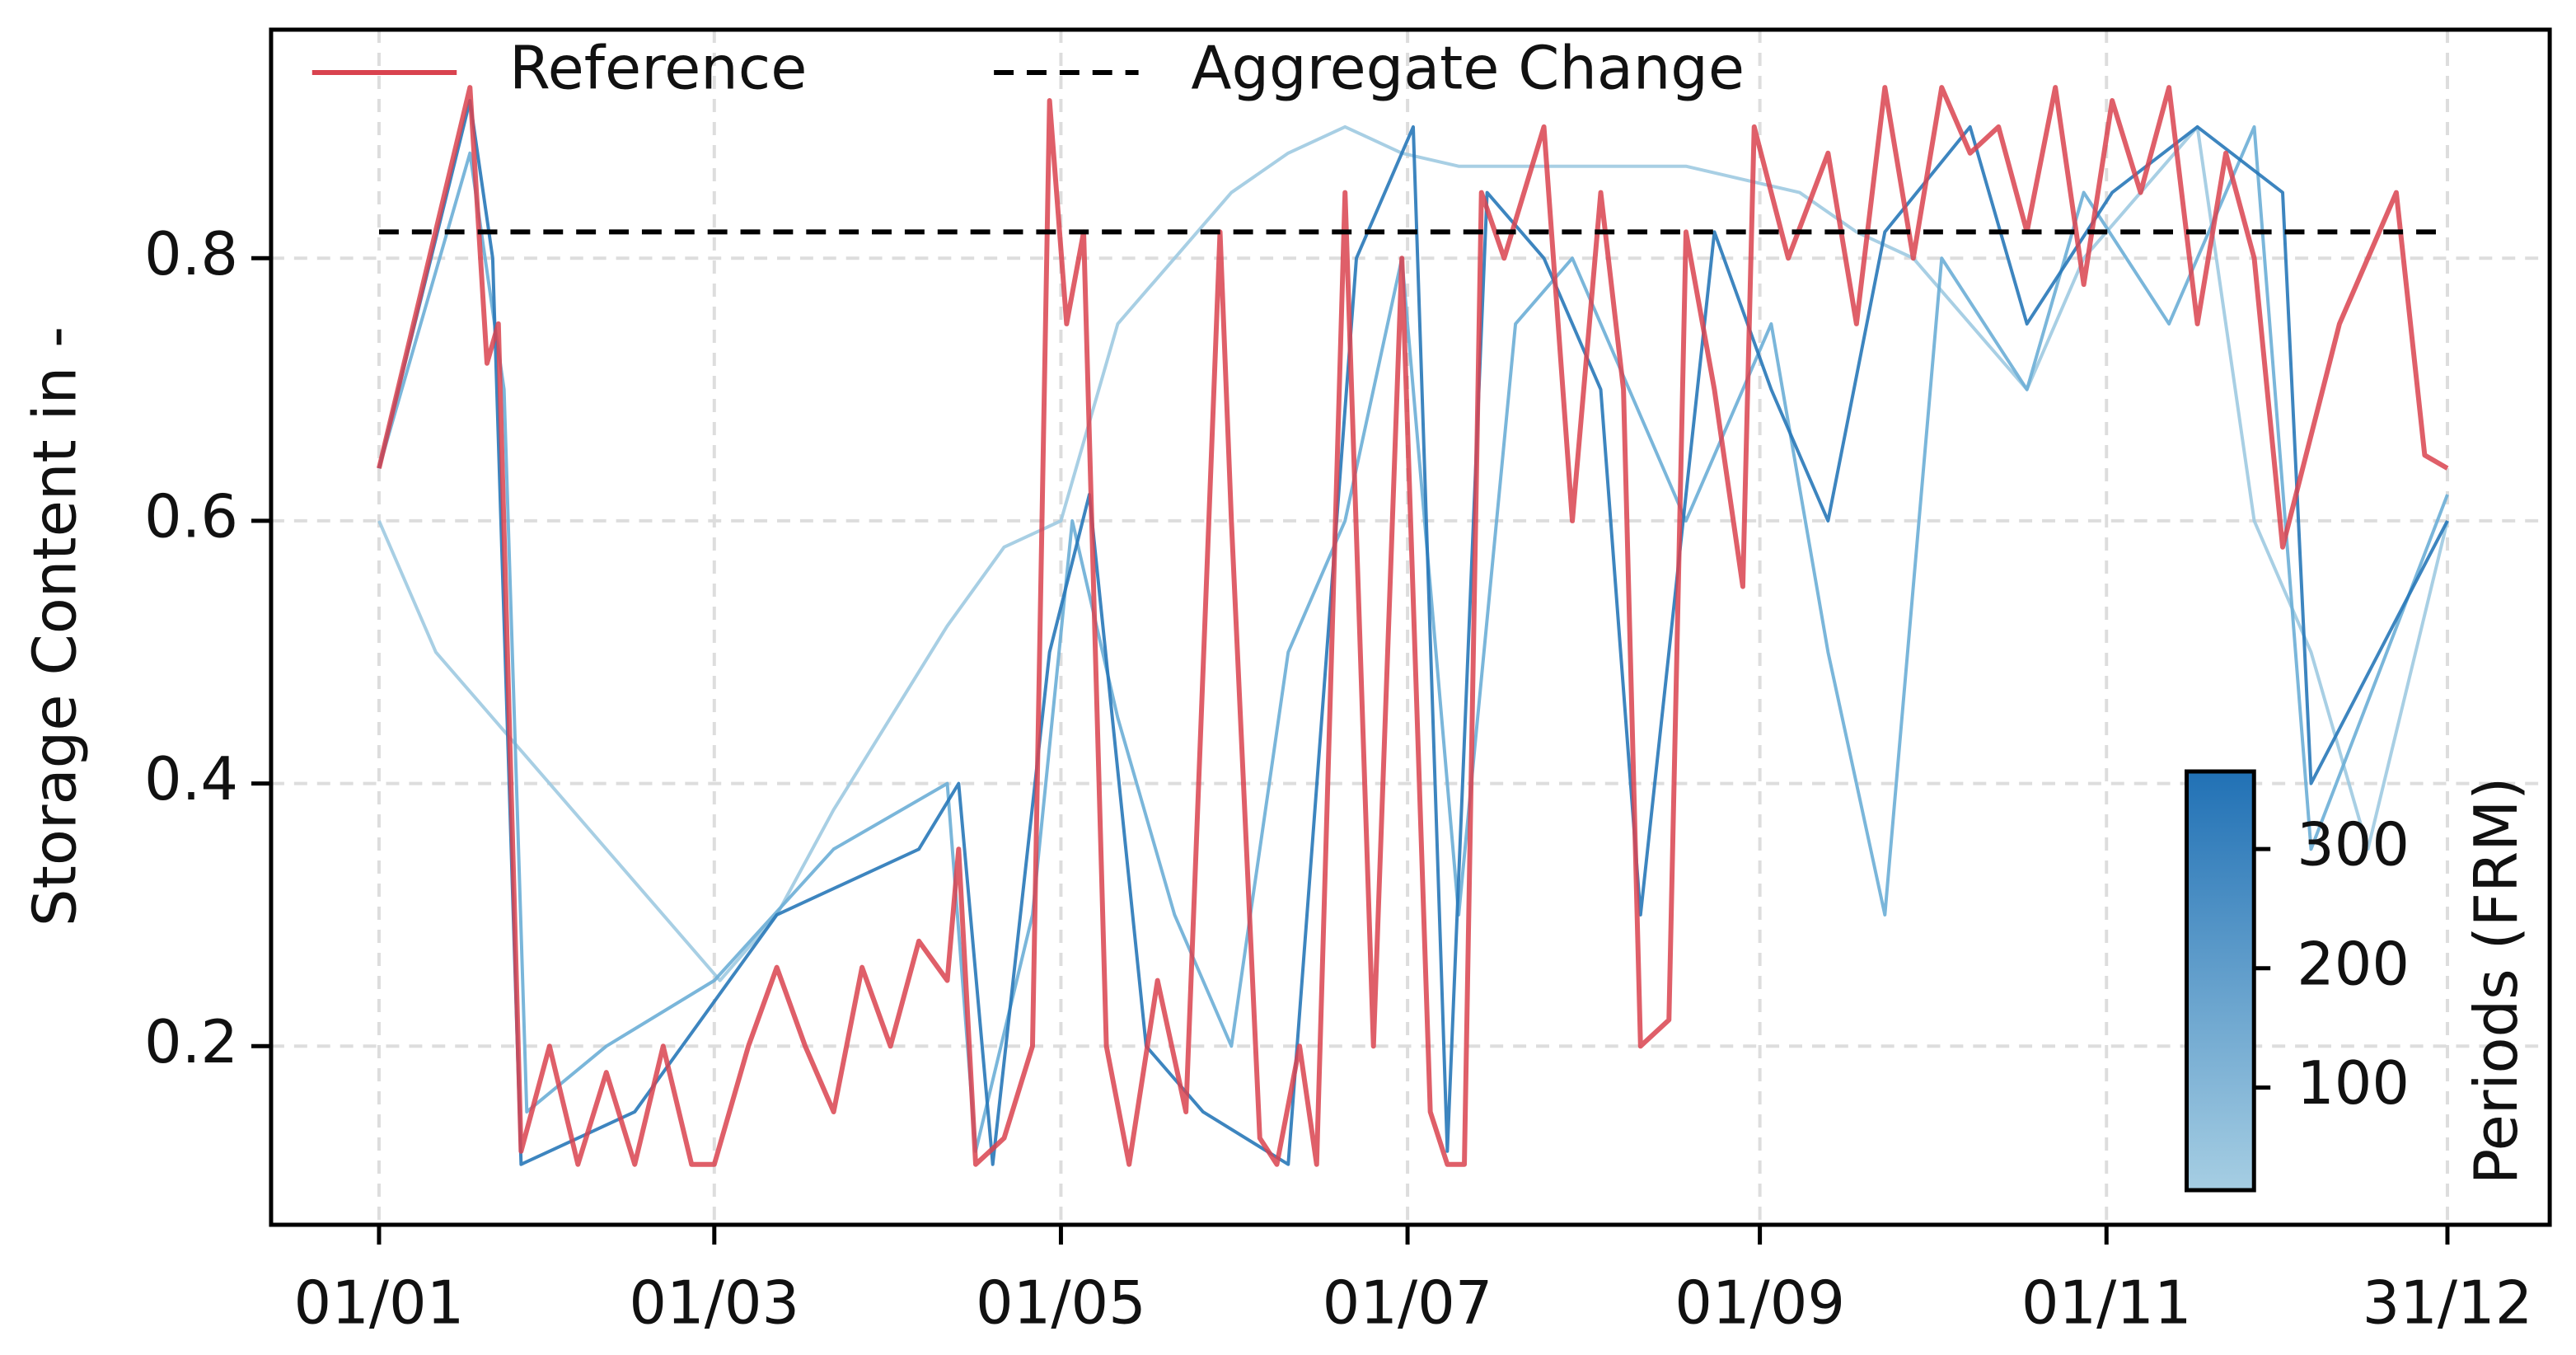 This screenshot has height=1355, width=2576. I want to click on x-tick-label: 01/03, so click(714, 1302).